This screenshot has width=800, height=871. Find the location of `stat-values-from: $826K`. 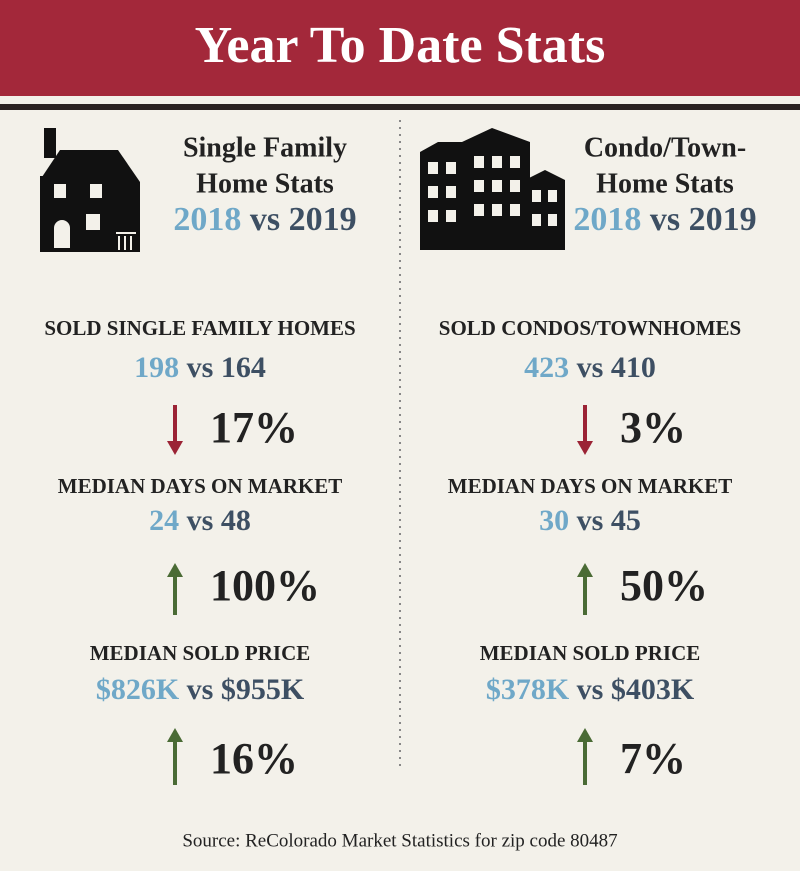

stat-values-from: $826K is located at coordinates (138, 689).